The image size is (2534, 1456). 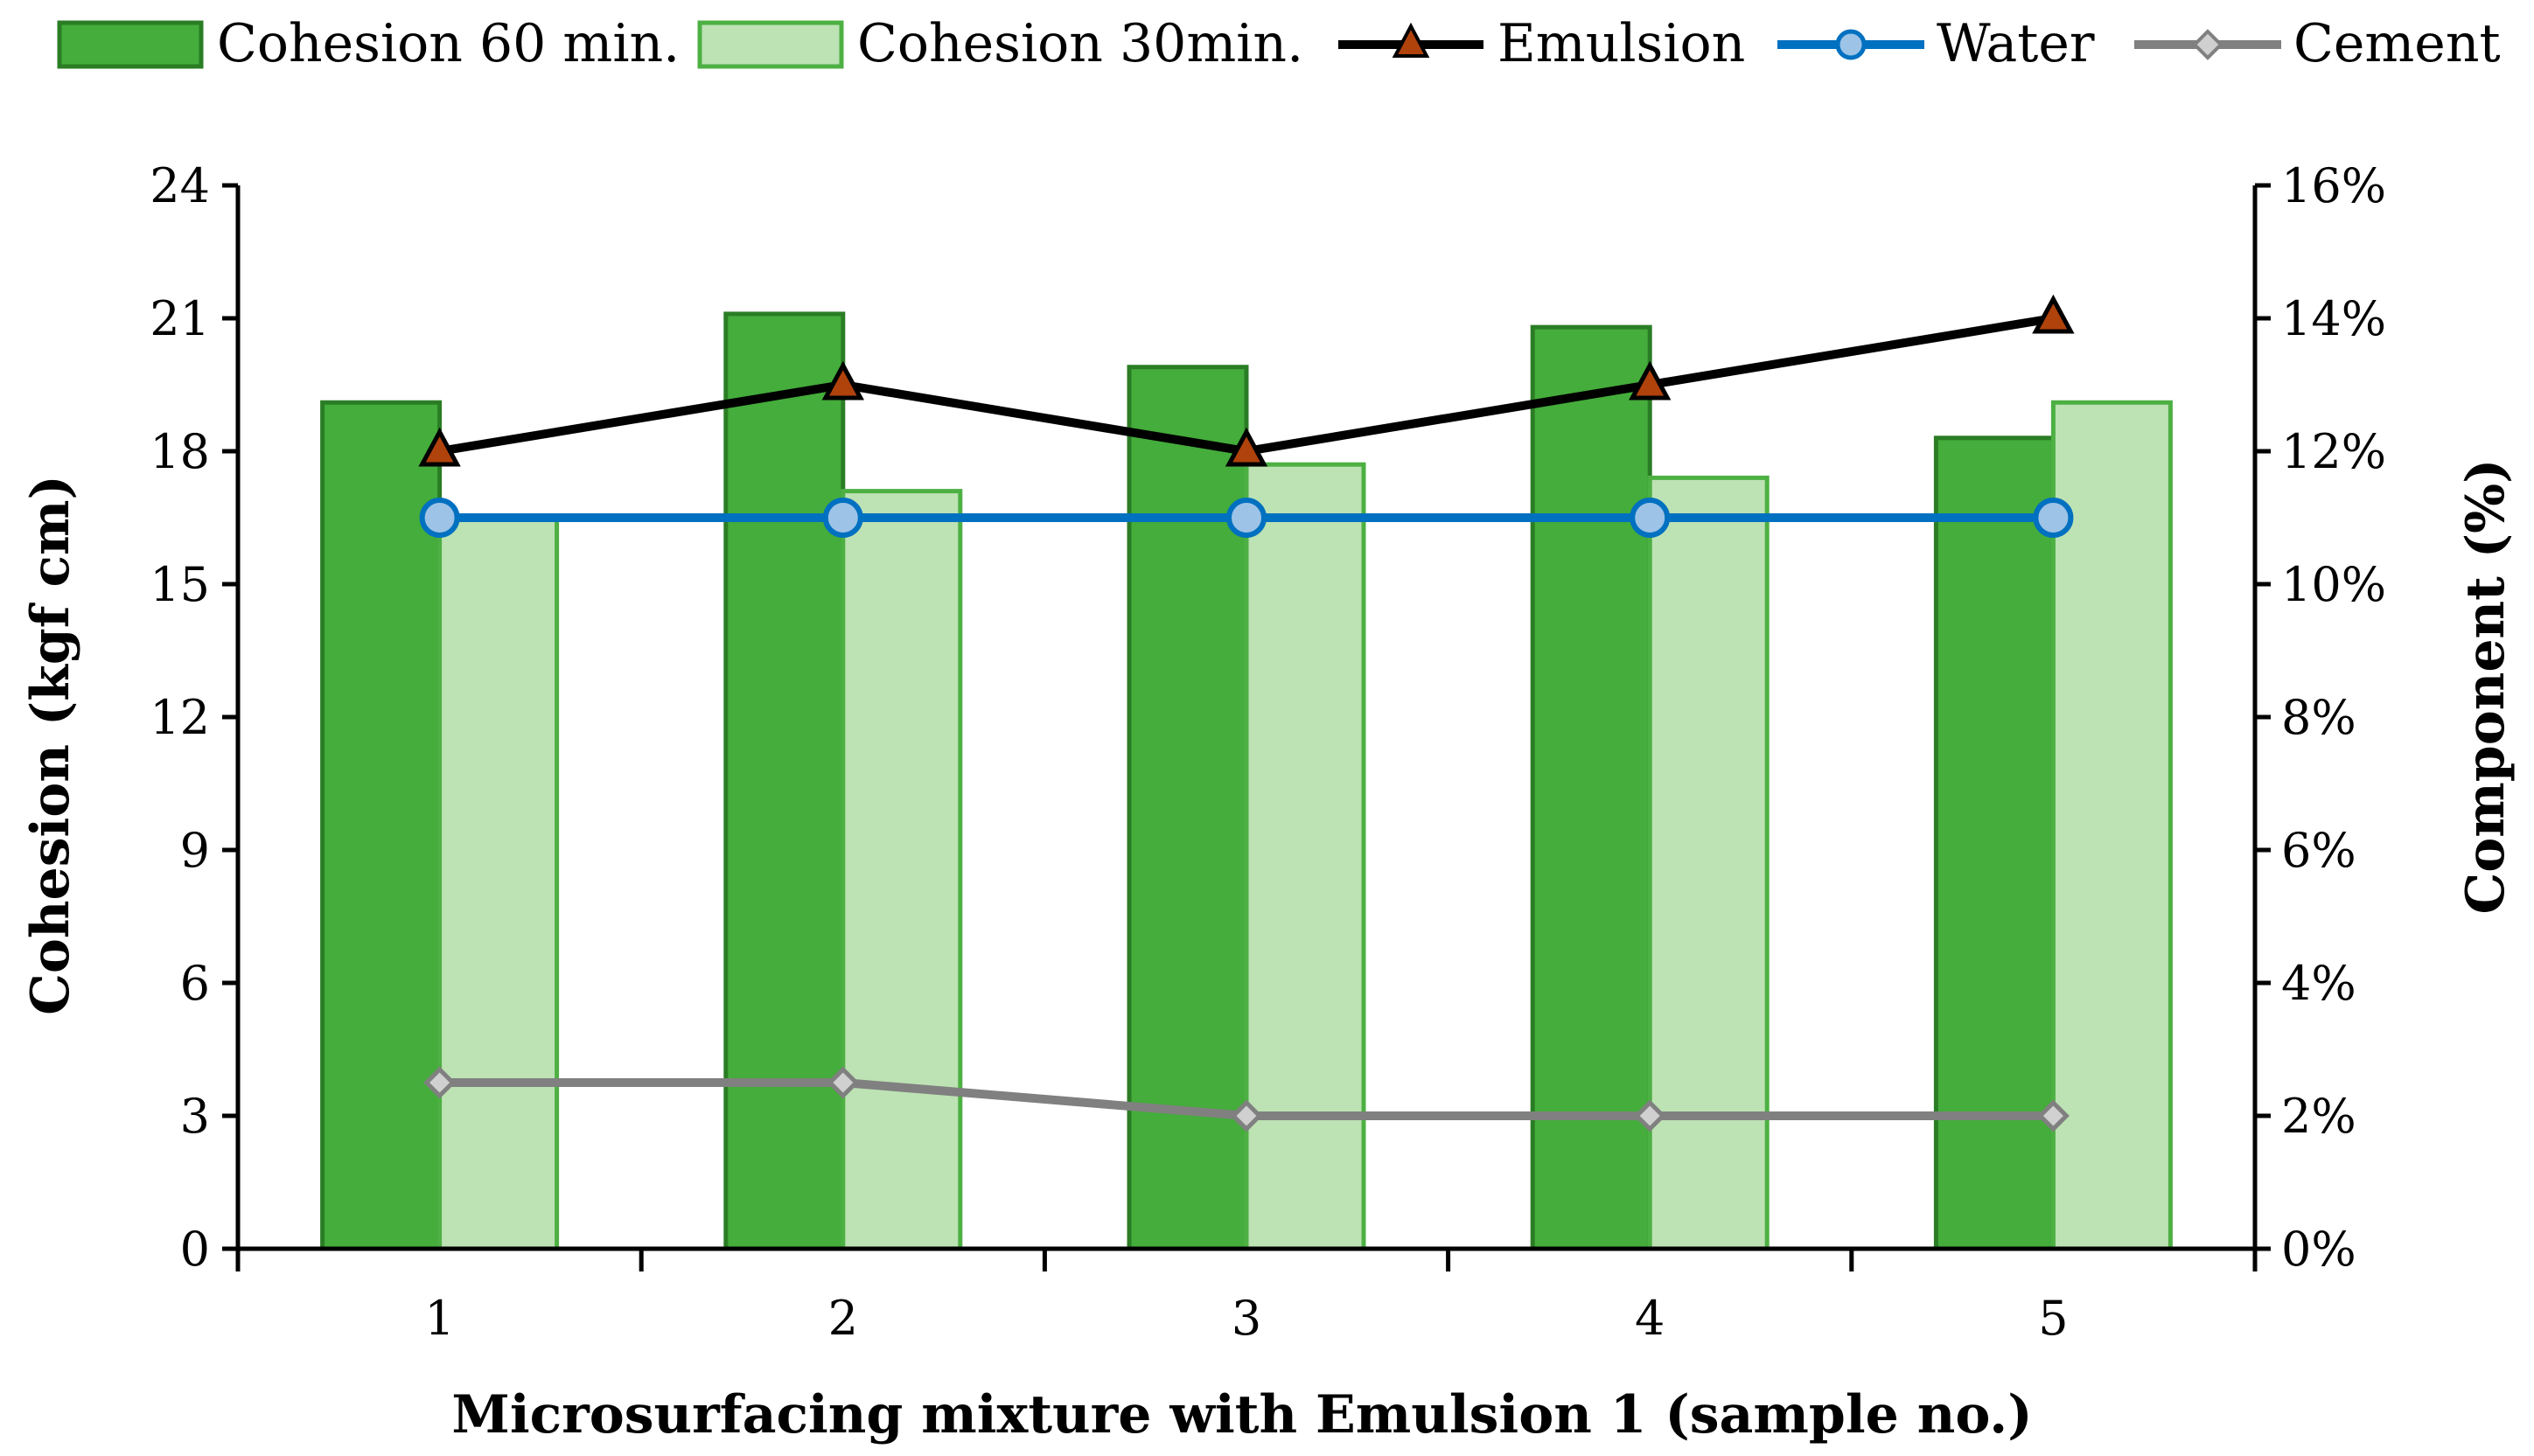 What do you see at coordinates (2053, 1318) in the screenshot?
I see `x-tick-label-5: 5` at bounding box center [2053, 1318].